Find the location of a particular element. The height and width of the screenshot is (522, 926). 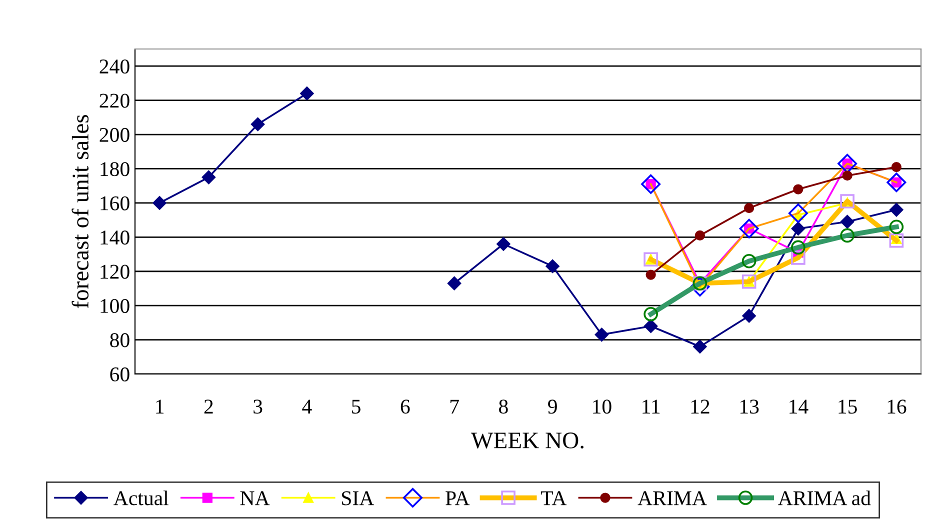

y-tick-label: 220 is located at coordinates (115, 101).